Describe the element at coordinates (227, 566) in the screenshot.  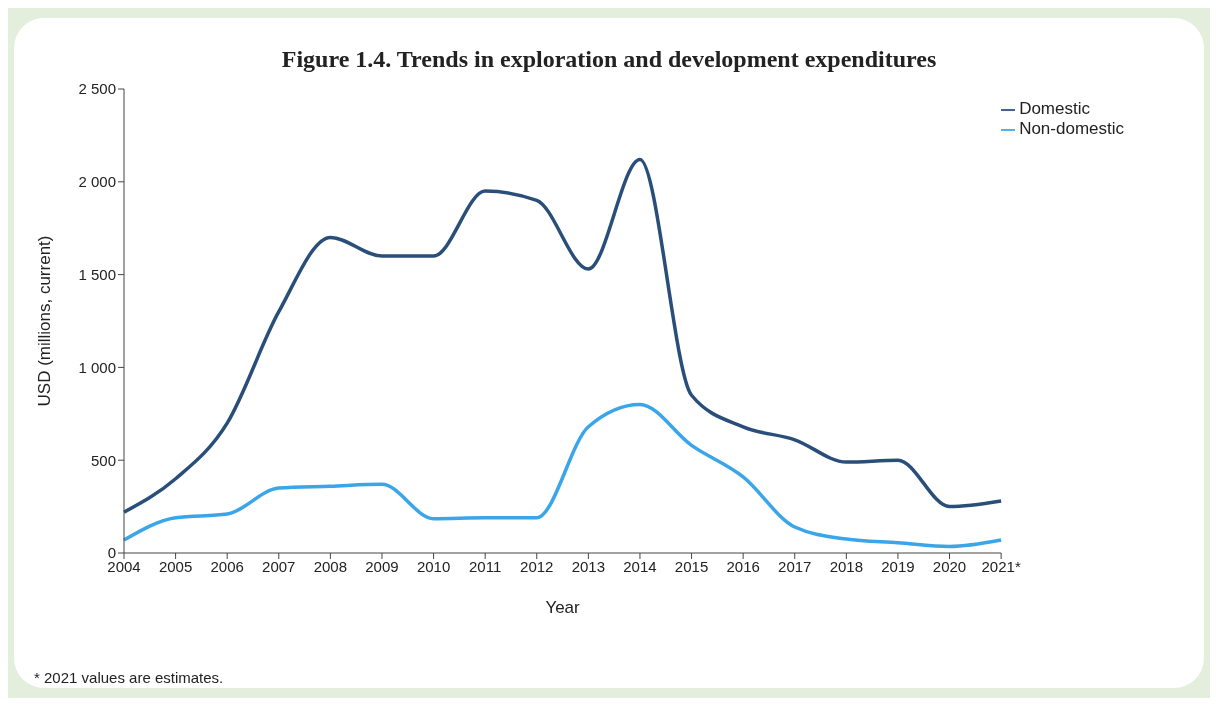
I see `x-tick-label: 2006` at that location.